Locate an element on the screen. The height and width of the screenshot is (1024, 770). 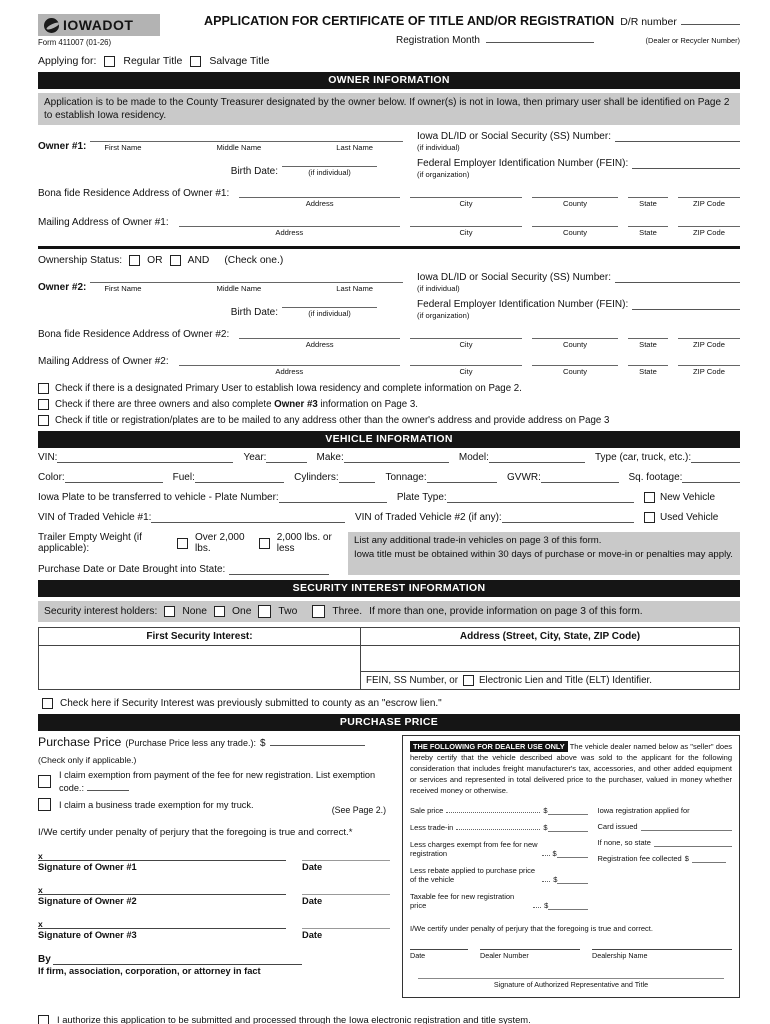
owner1-dl-ss-field is located at coordinates (677, 136).